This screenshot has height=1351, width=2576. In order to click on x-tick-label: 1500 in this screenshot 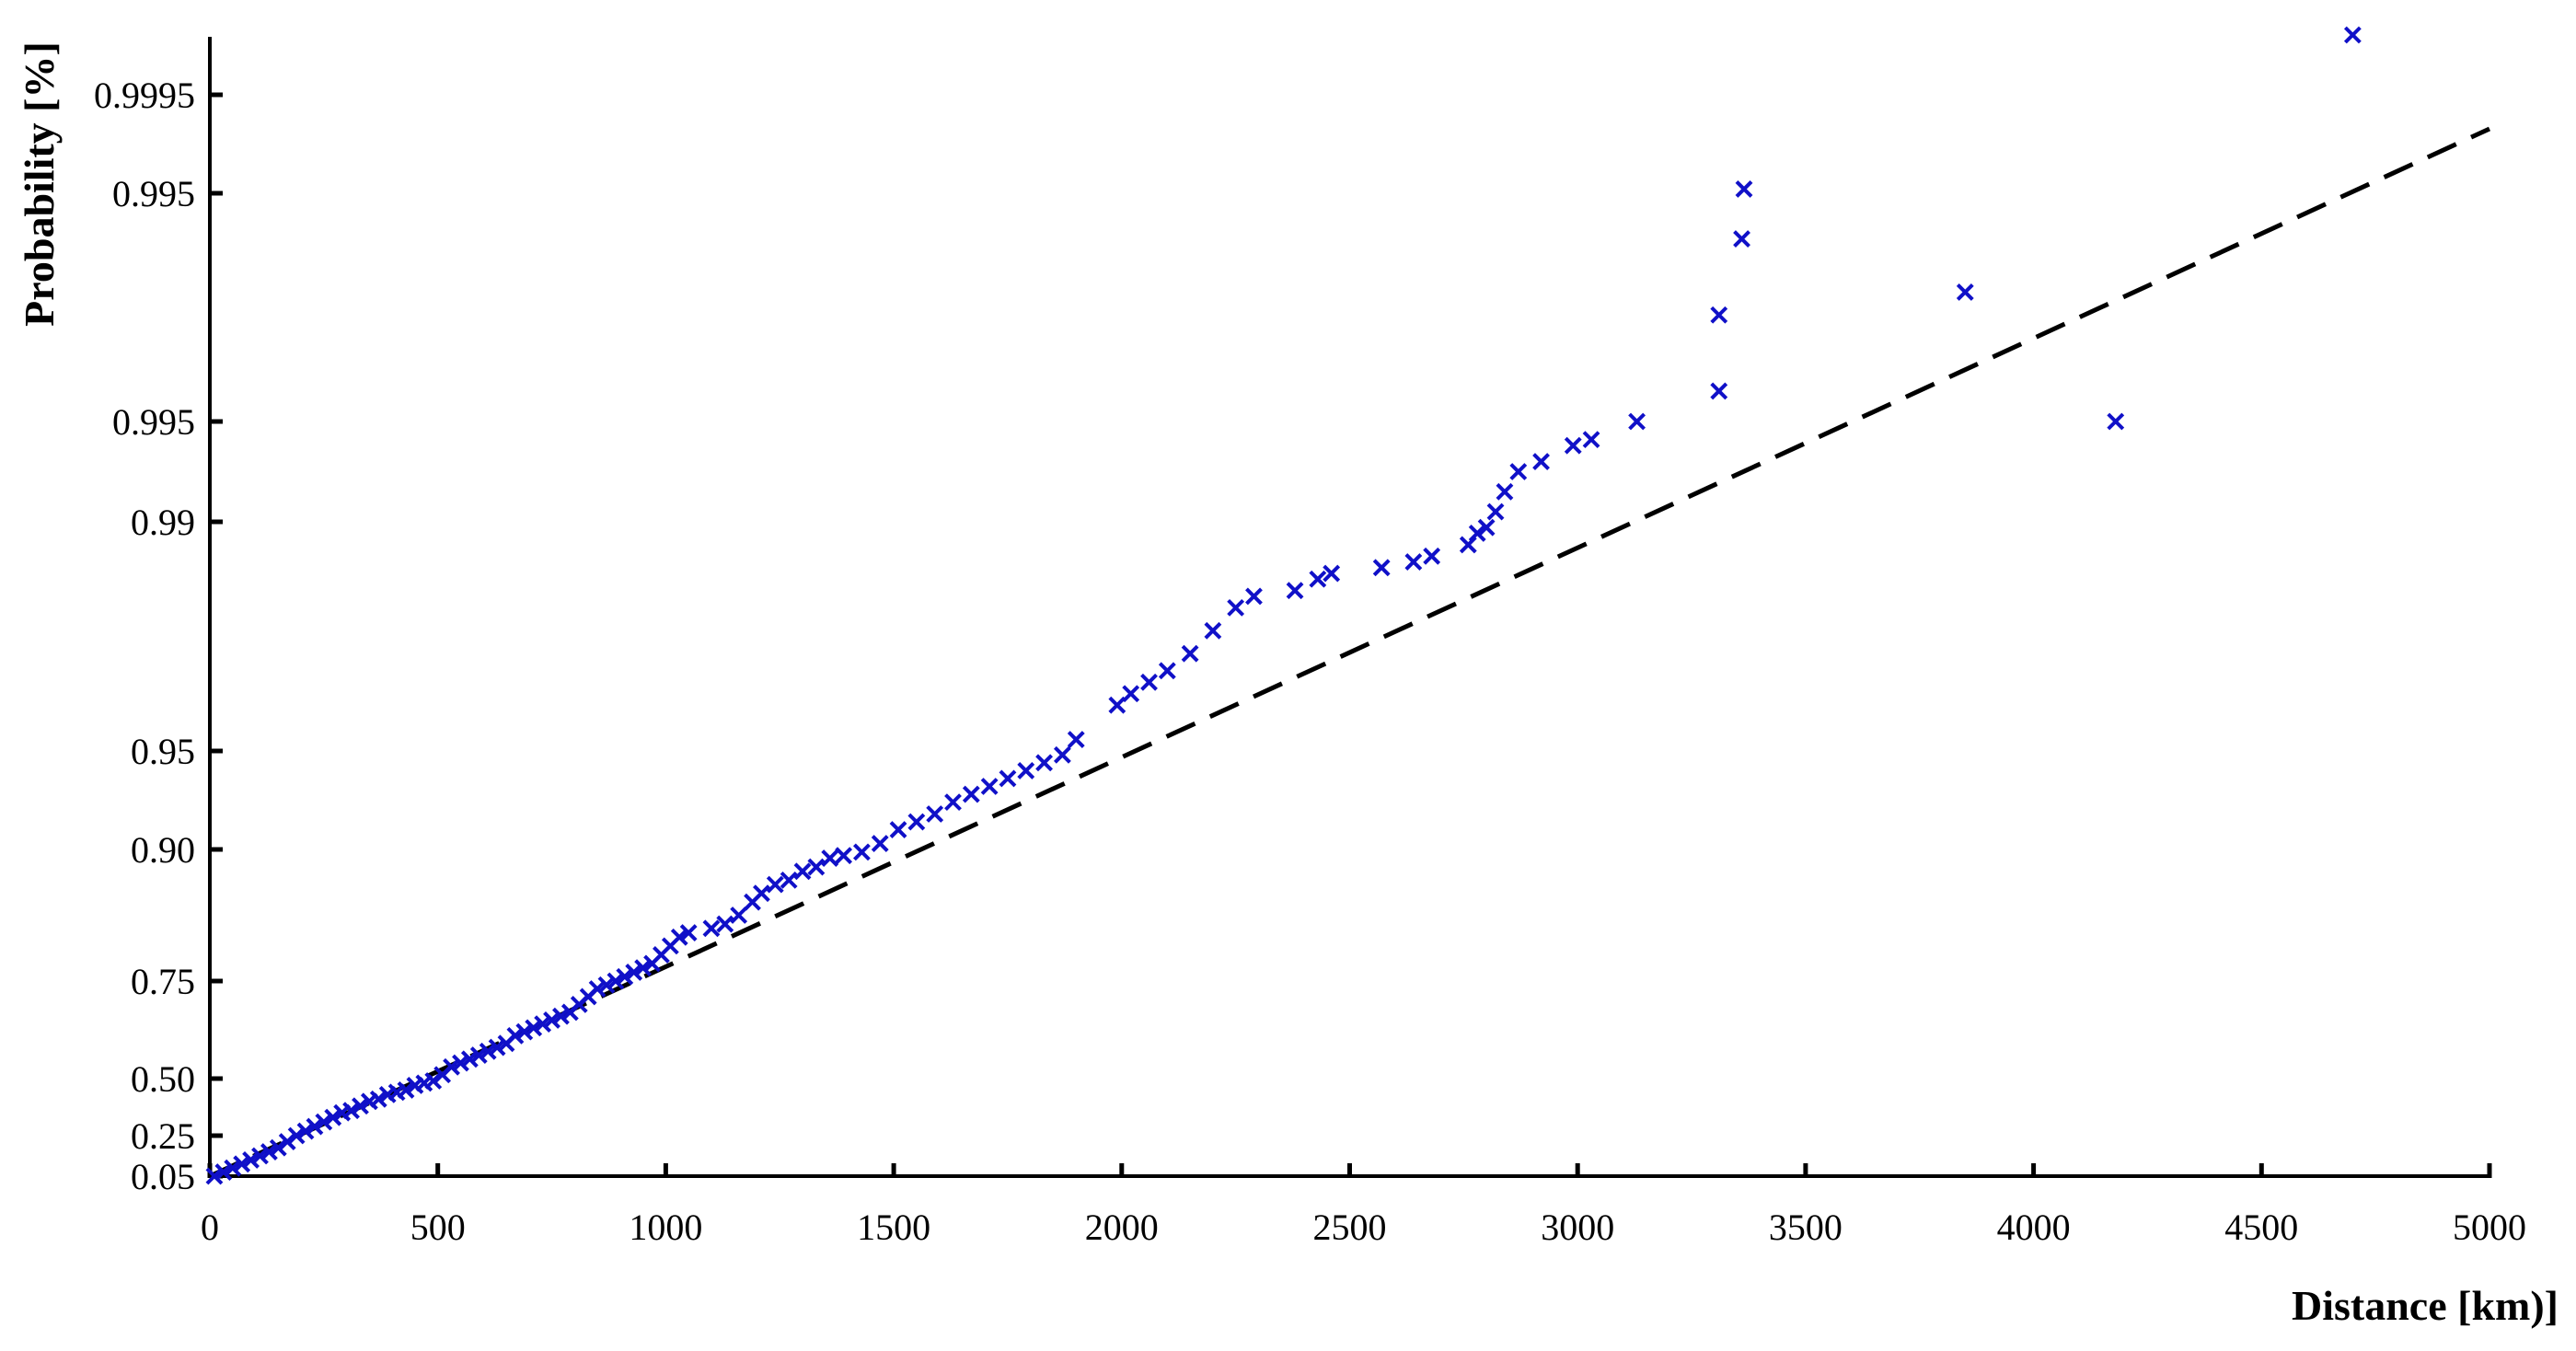, I will do `click(894, 1227)`.